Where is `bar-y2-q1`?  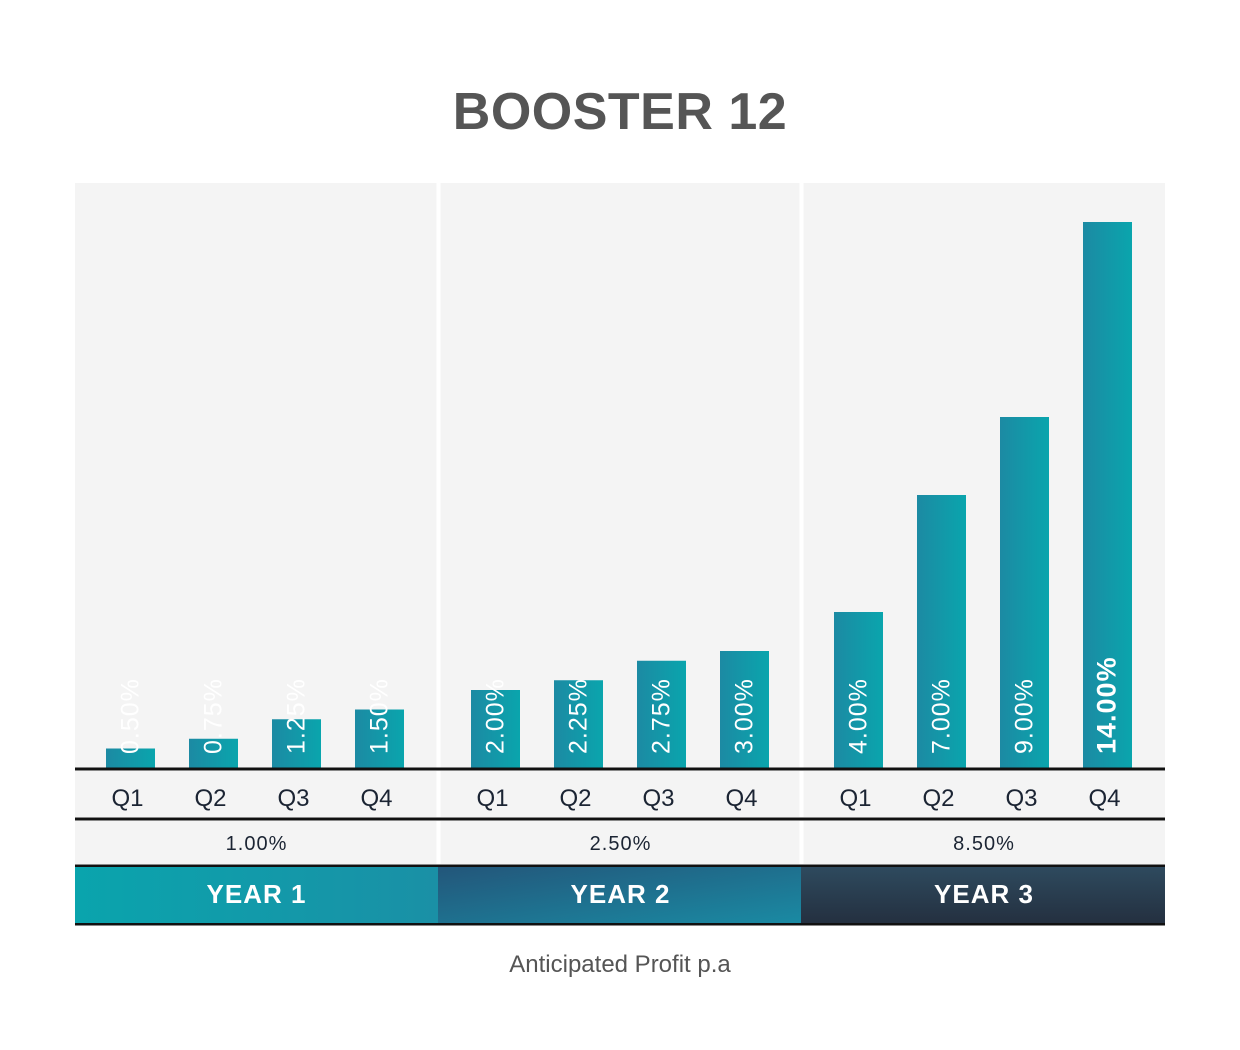 bar-y2-q1 is located at coordinates (495, 729).